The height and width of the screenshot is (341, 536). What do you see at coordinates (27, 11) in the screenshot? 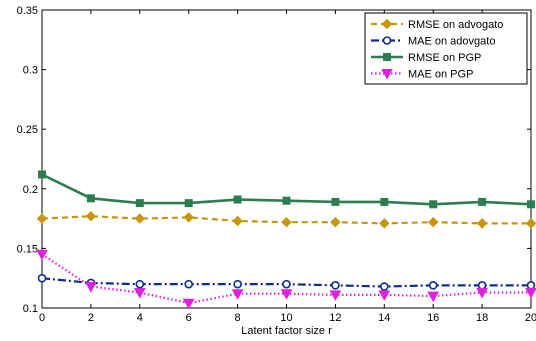
I see `y-tick-label: 0.35` at bounding box center [27, 11].